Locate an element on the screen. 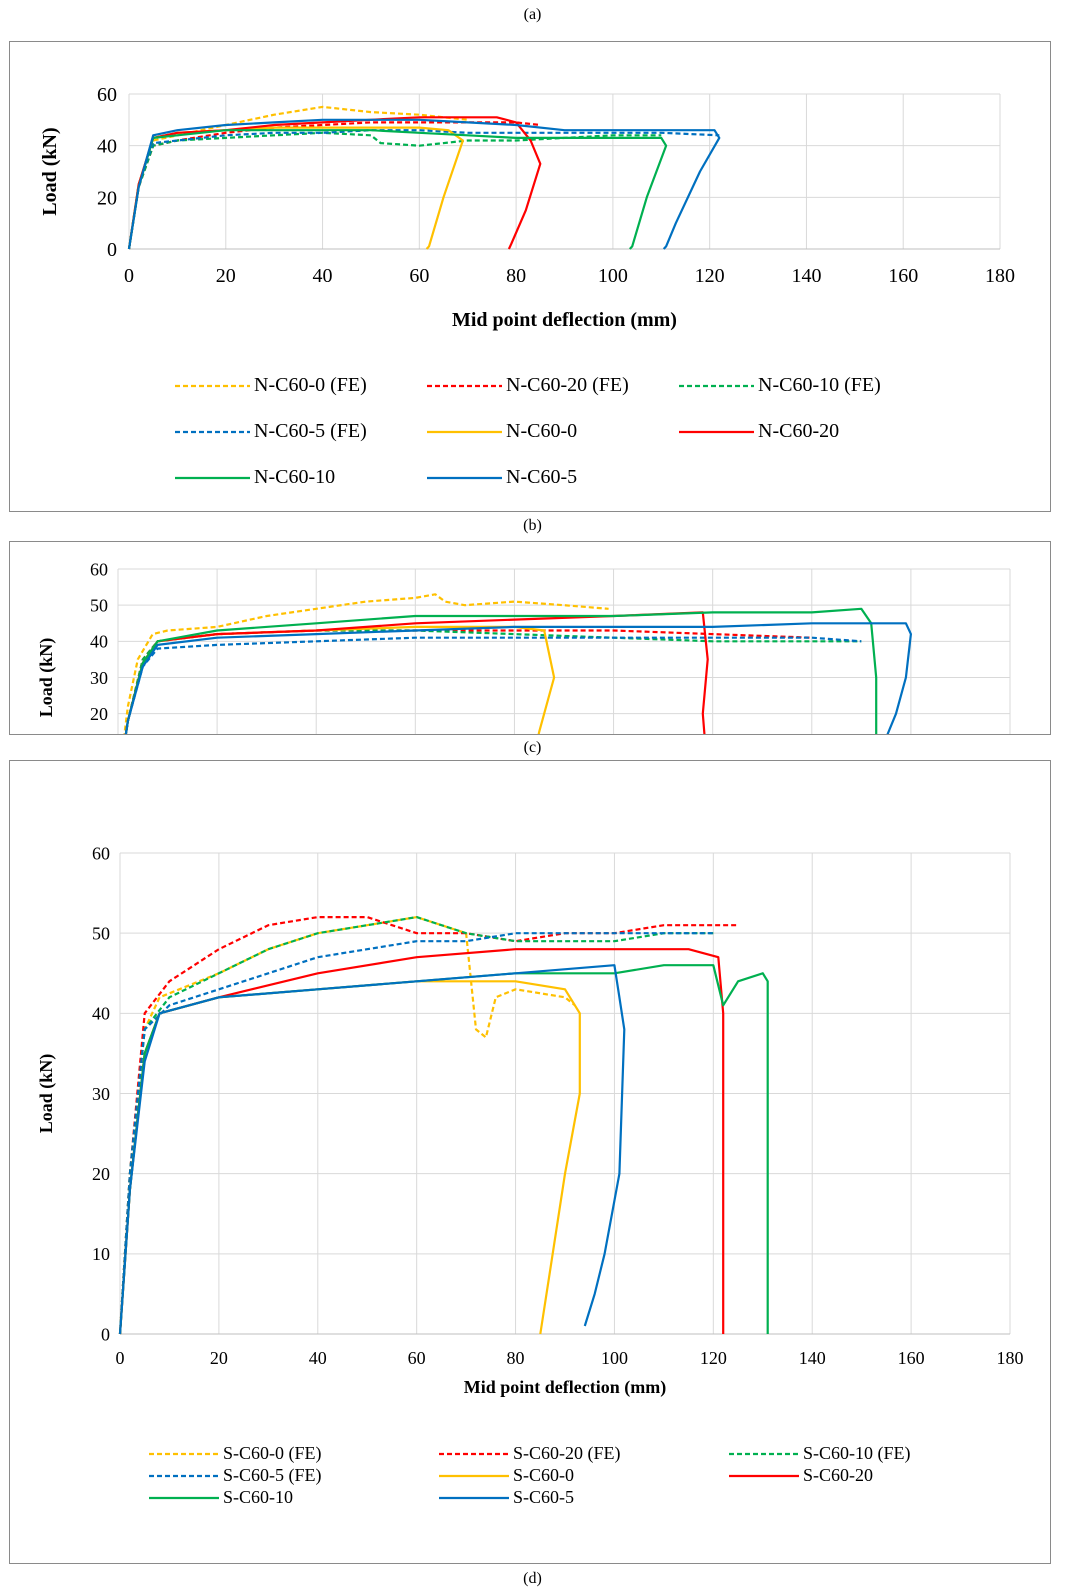 The width and height of the screenshot is (1065, 1595). legend-item: S-C60-5 (FE) is located at coordinates (235, 1475).